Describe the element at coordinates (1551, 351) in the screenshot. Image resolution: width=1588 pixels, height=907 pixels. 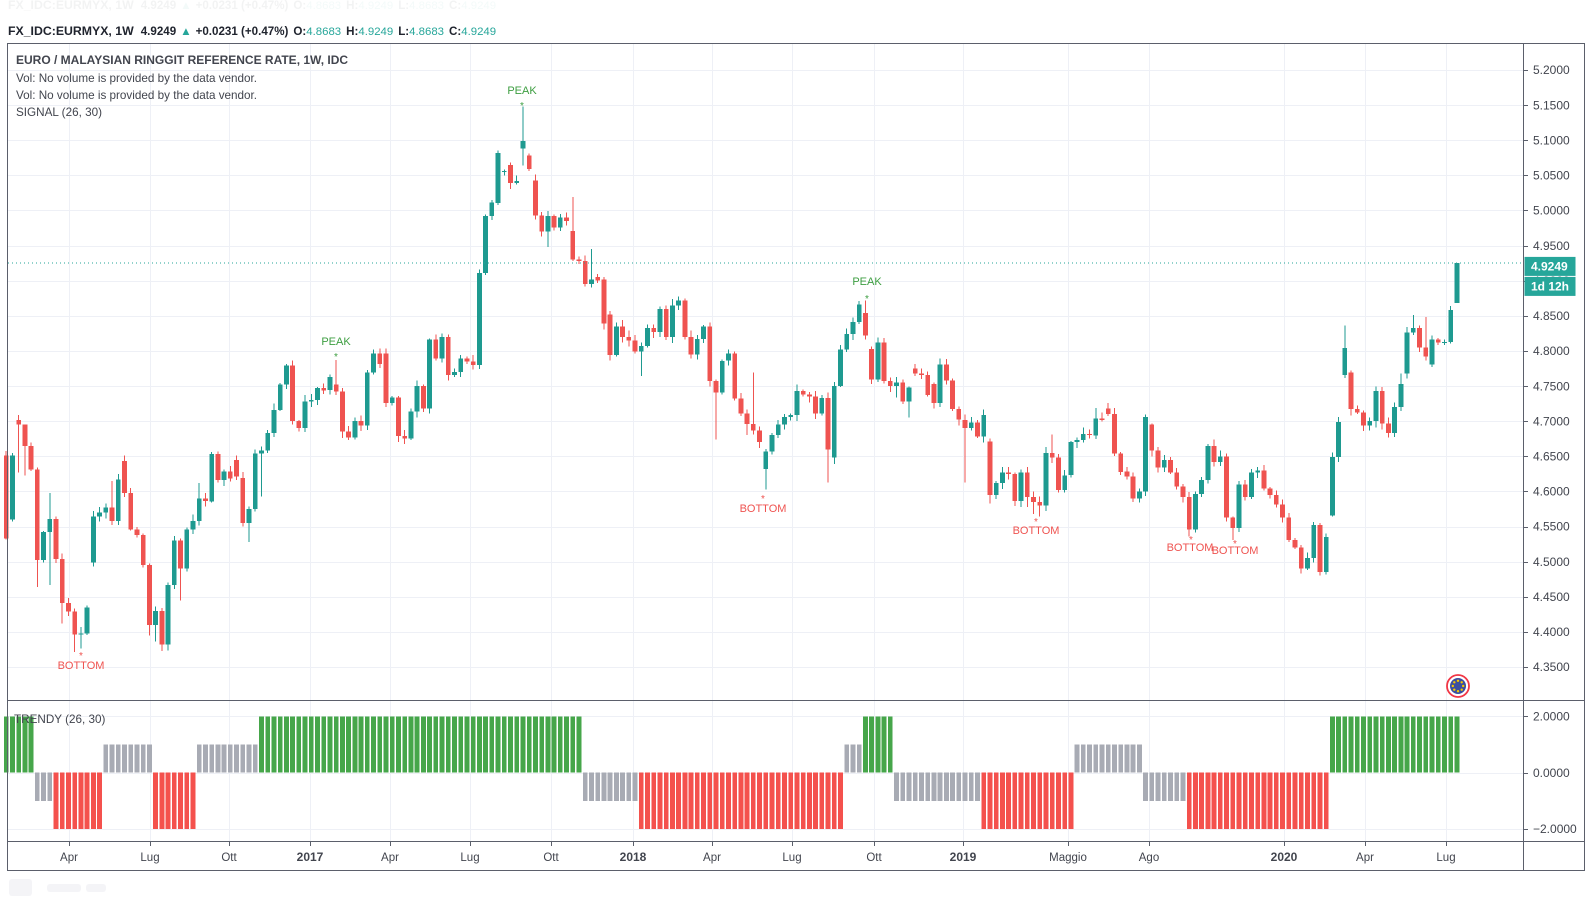
I see `svg-text: 4.8000` at that location.